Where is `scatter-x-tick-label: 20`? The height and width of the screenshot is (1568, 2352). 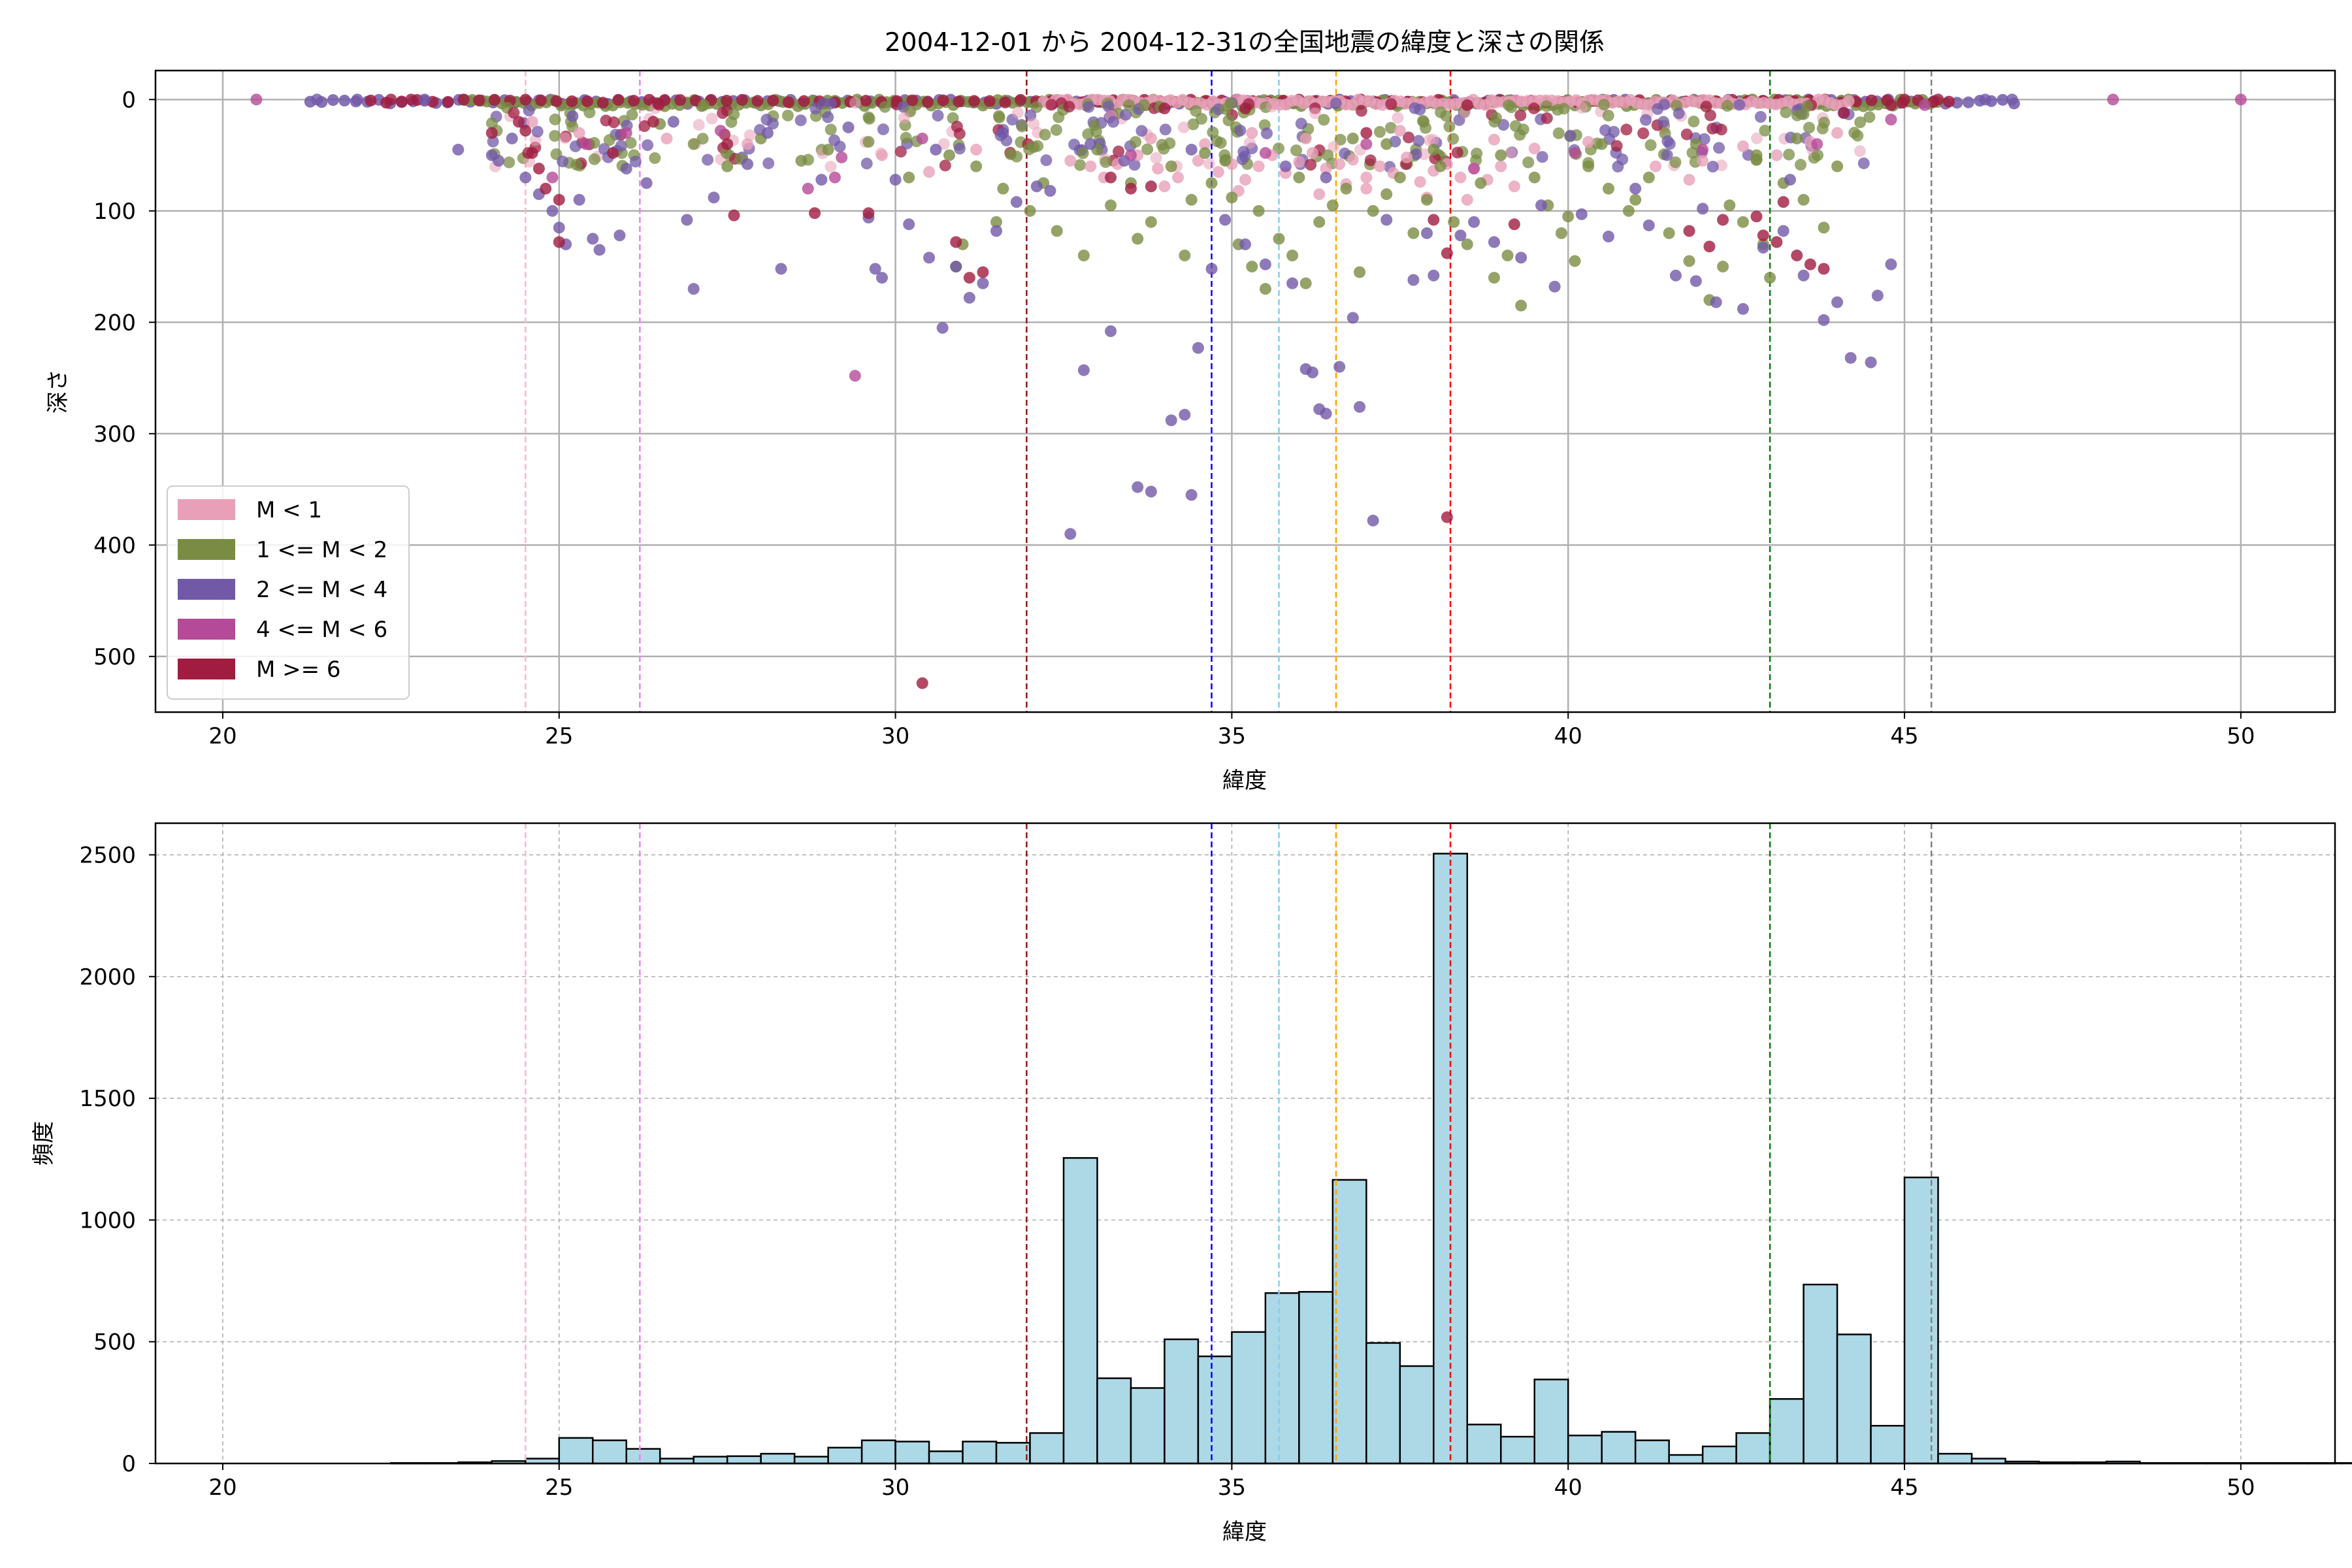
scatter-x-tick-label: 20 is located at coordinates (222, 736).